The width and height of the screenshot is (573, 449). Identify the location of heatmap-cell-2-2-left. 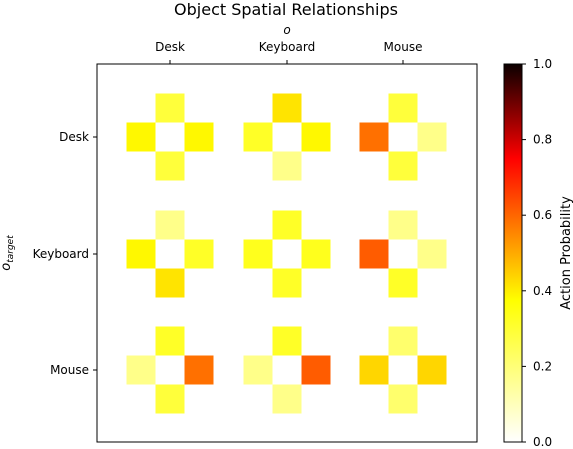
(374, 370).